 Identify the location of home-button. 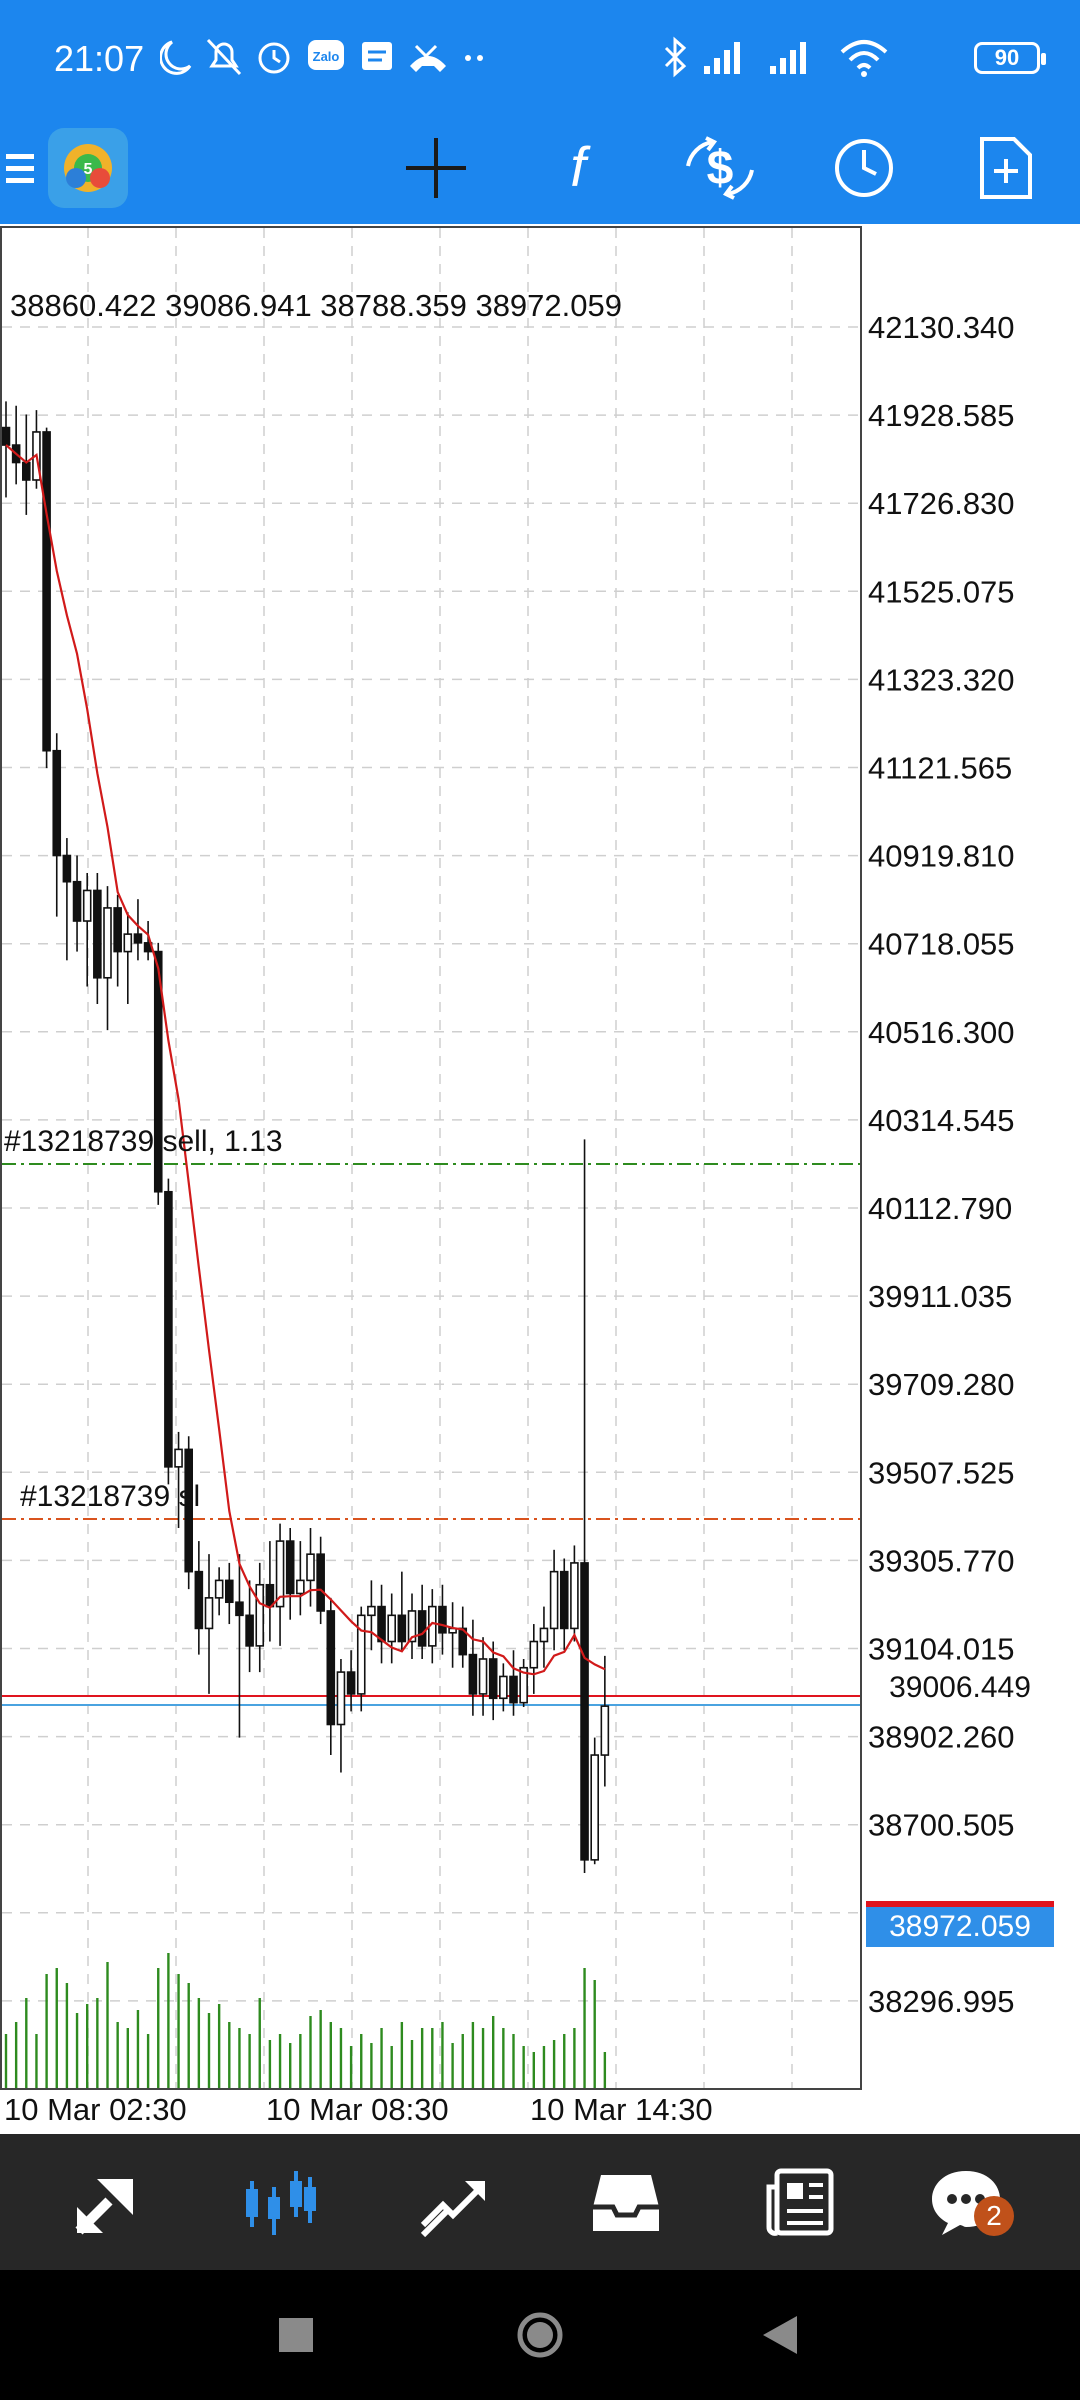
(540, 2335).